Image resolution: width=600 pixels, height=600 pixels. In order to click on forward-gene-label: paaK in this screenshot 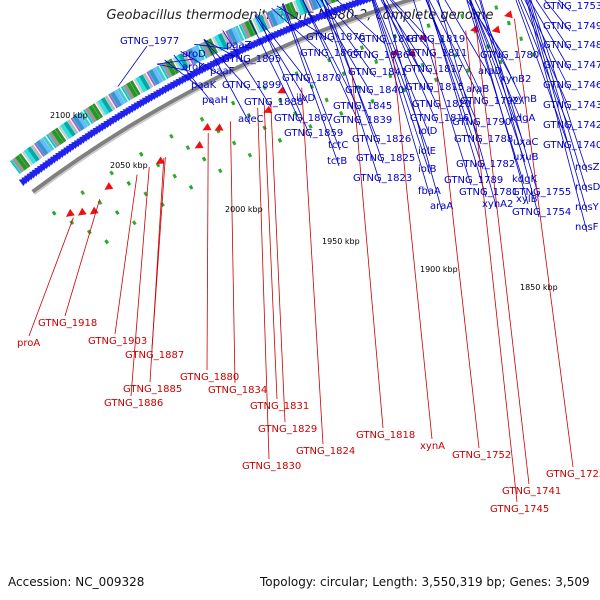, I will do `click(204, 85)`.